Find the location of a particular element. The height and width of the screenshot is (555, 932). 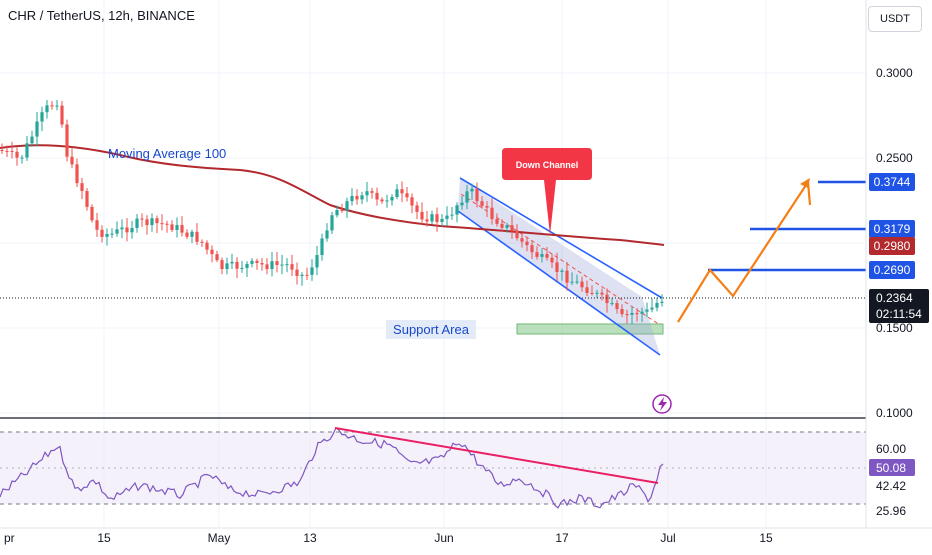

time-axis: pr 15 May 13 Jun 17 Jul 15 is located at coordinates (388, 538).